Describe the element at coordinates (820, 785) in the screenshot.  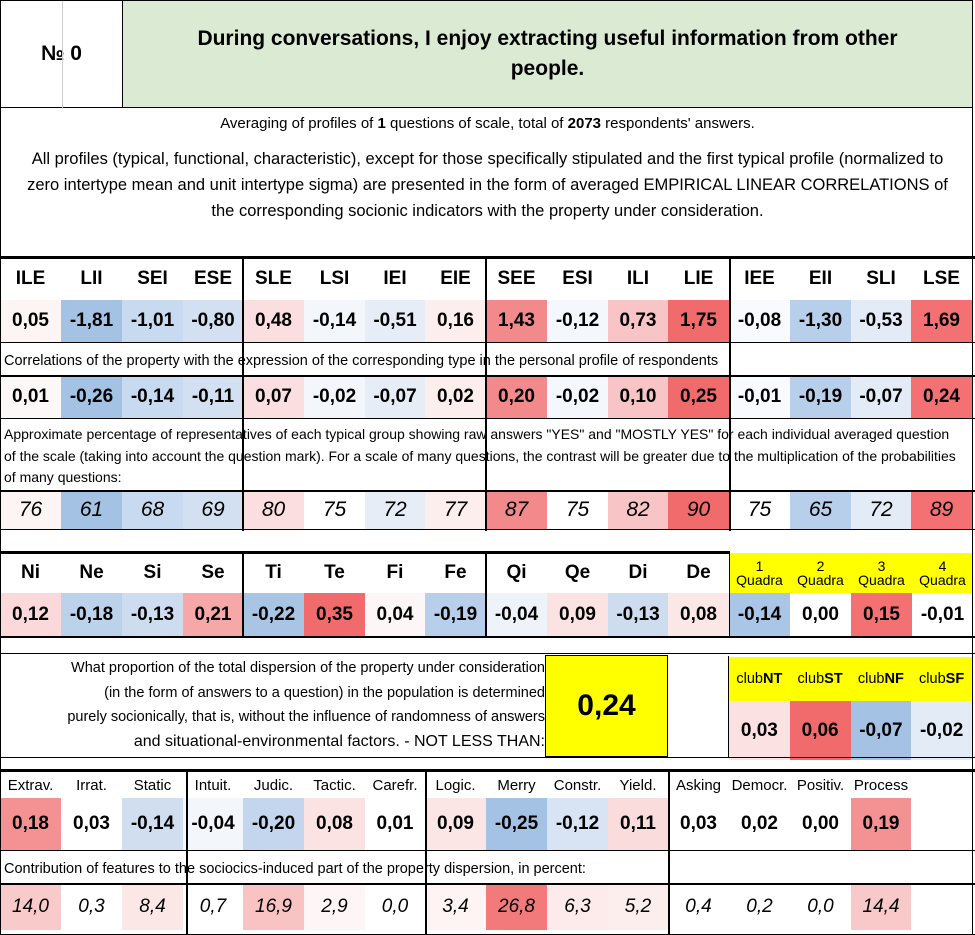
I see `feature-label: Positiv.` at that location.